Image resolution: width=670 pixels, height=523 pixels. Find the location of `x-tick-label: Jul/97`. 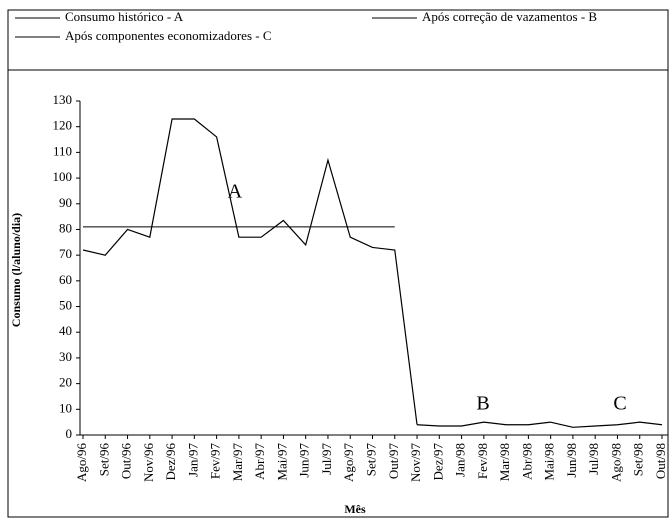

x-tick-label: Jul/97 is located at coordinates (326, 459).